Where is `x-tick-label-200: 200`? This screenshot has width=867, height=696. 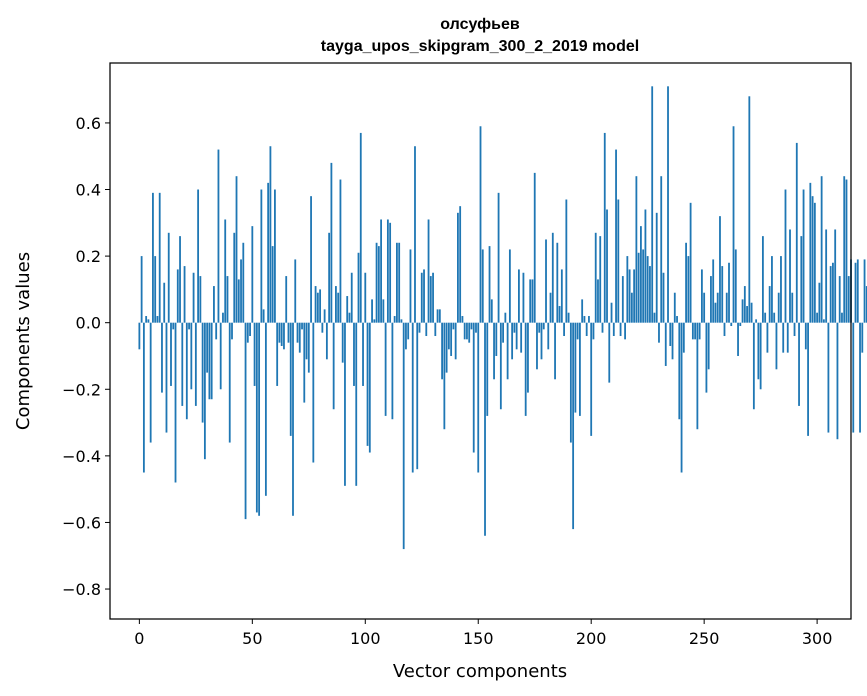 x-tick-label-200: 200 is located at coordinates (591, 638).